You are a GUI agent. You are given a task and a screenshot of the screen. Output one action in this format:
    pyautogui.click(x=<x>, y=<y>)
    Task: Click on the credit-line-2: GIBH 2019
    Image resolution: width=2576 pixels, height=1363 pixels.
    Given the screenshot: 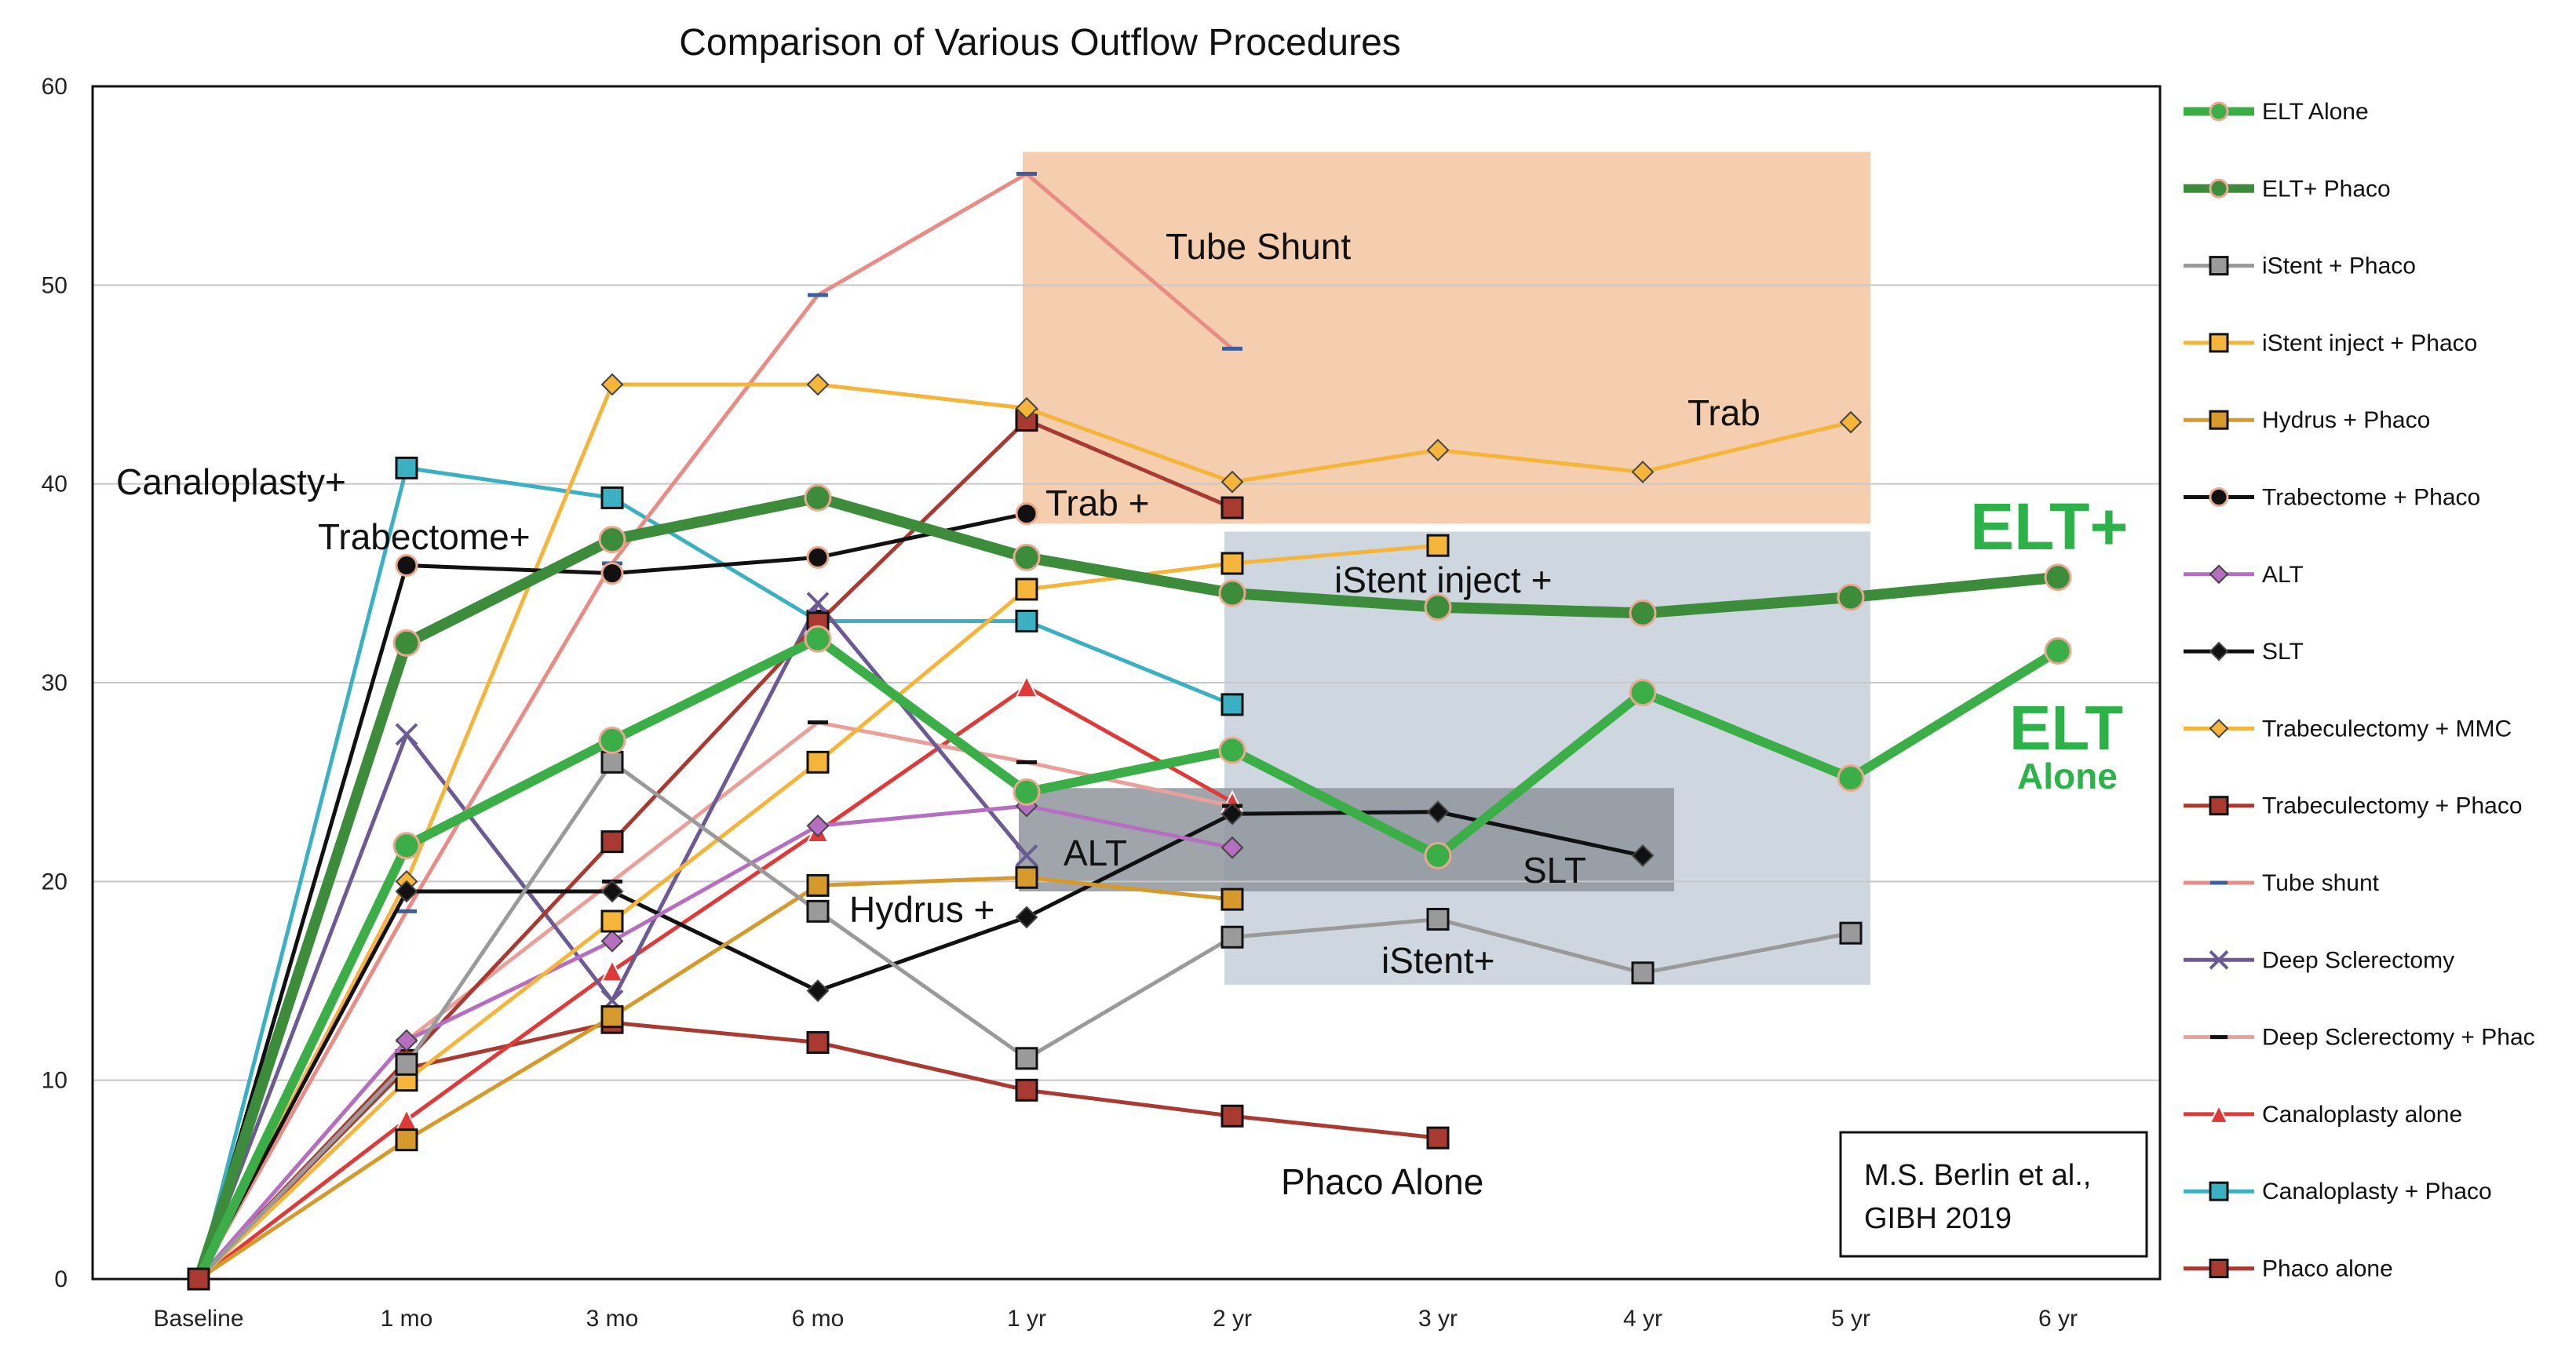 What is the action you would take?
    pyautogui.click(x=1938, y=1218)
    